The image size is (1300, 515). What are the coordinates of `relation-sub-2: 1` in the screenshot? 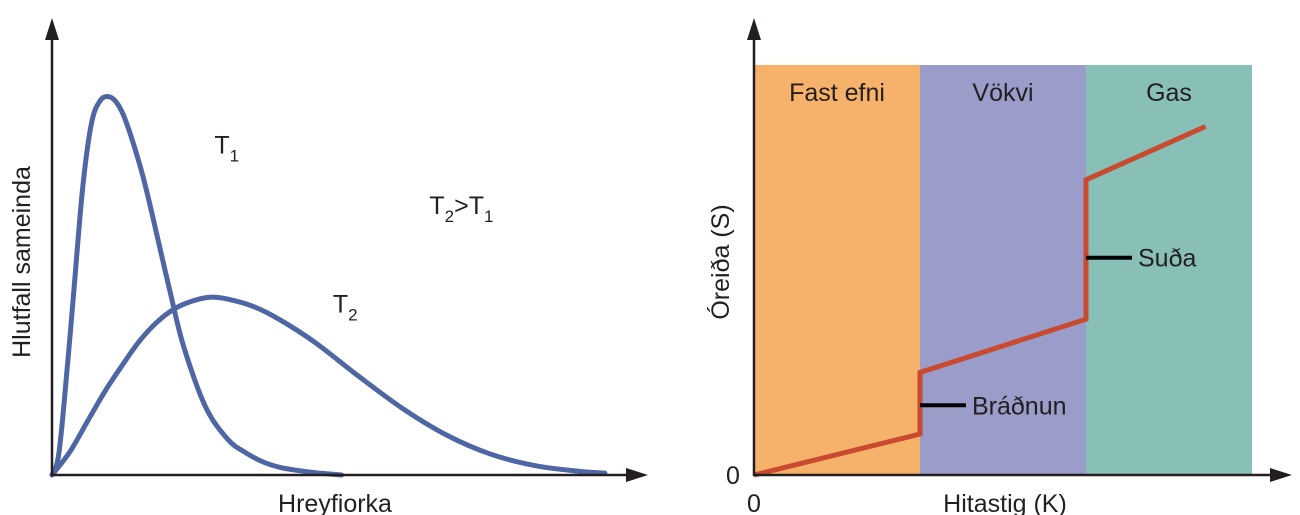 It's located at (488, 216).